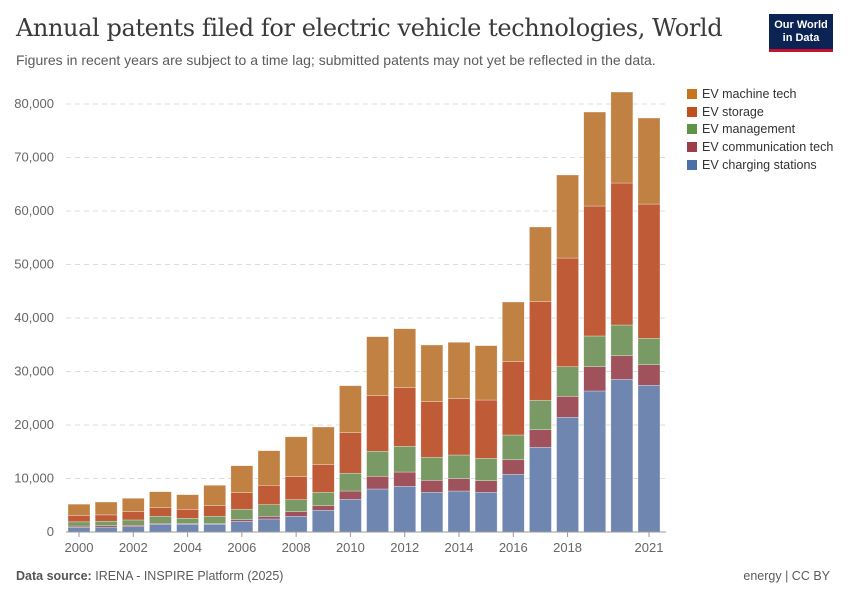 This screenshot has height=600, width=850. Describe the element at coordinates (760, 112) in the screenshot. I see `legend-item: EV storage` at that location.